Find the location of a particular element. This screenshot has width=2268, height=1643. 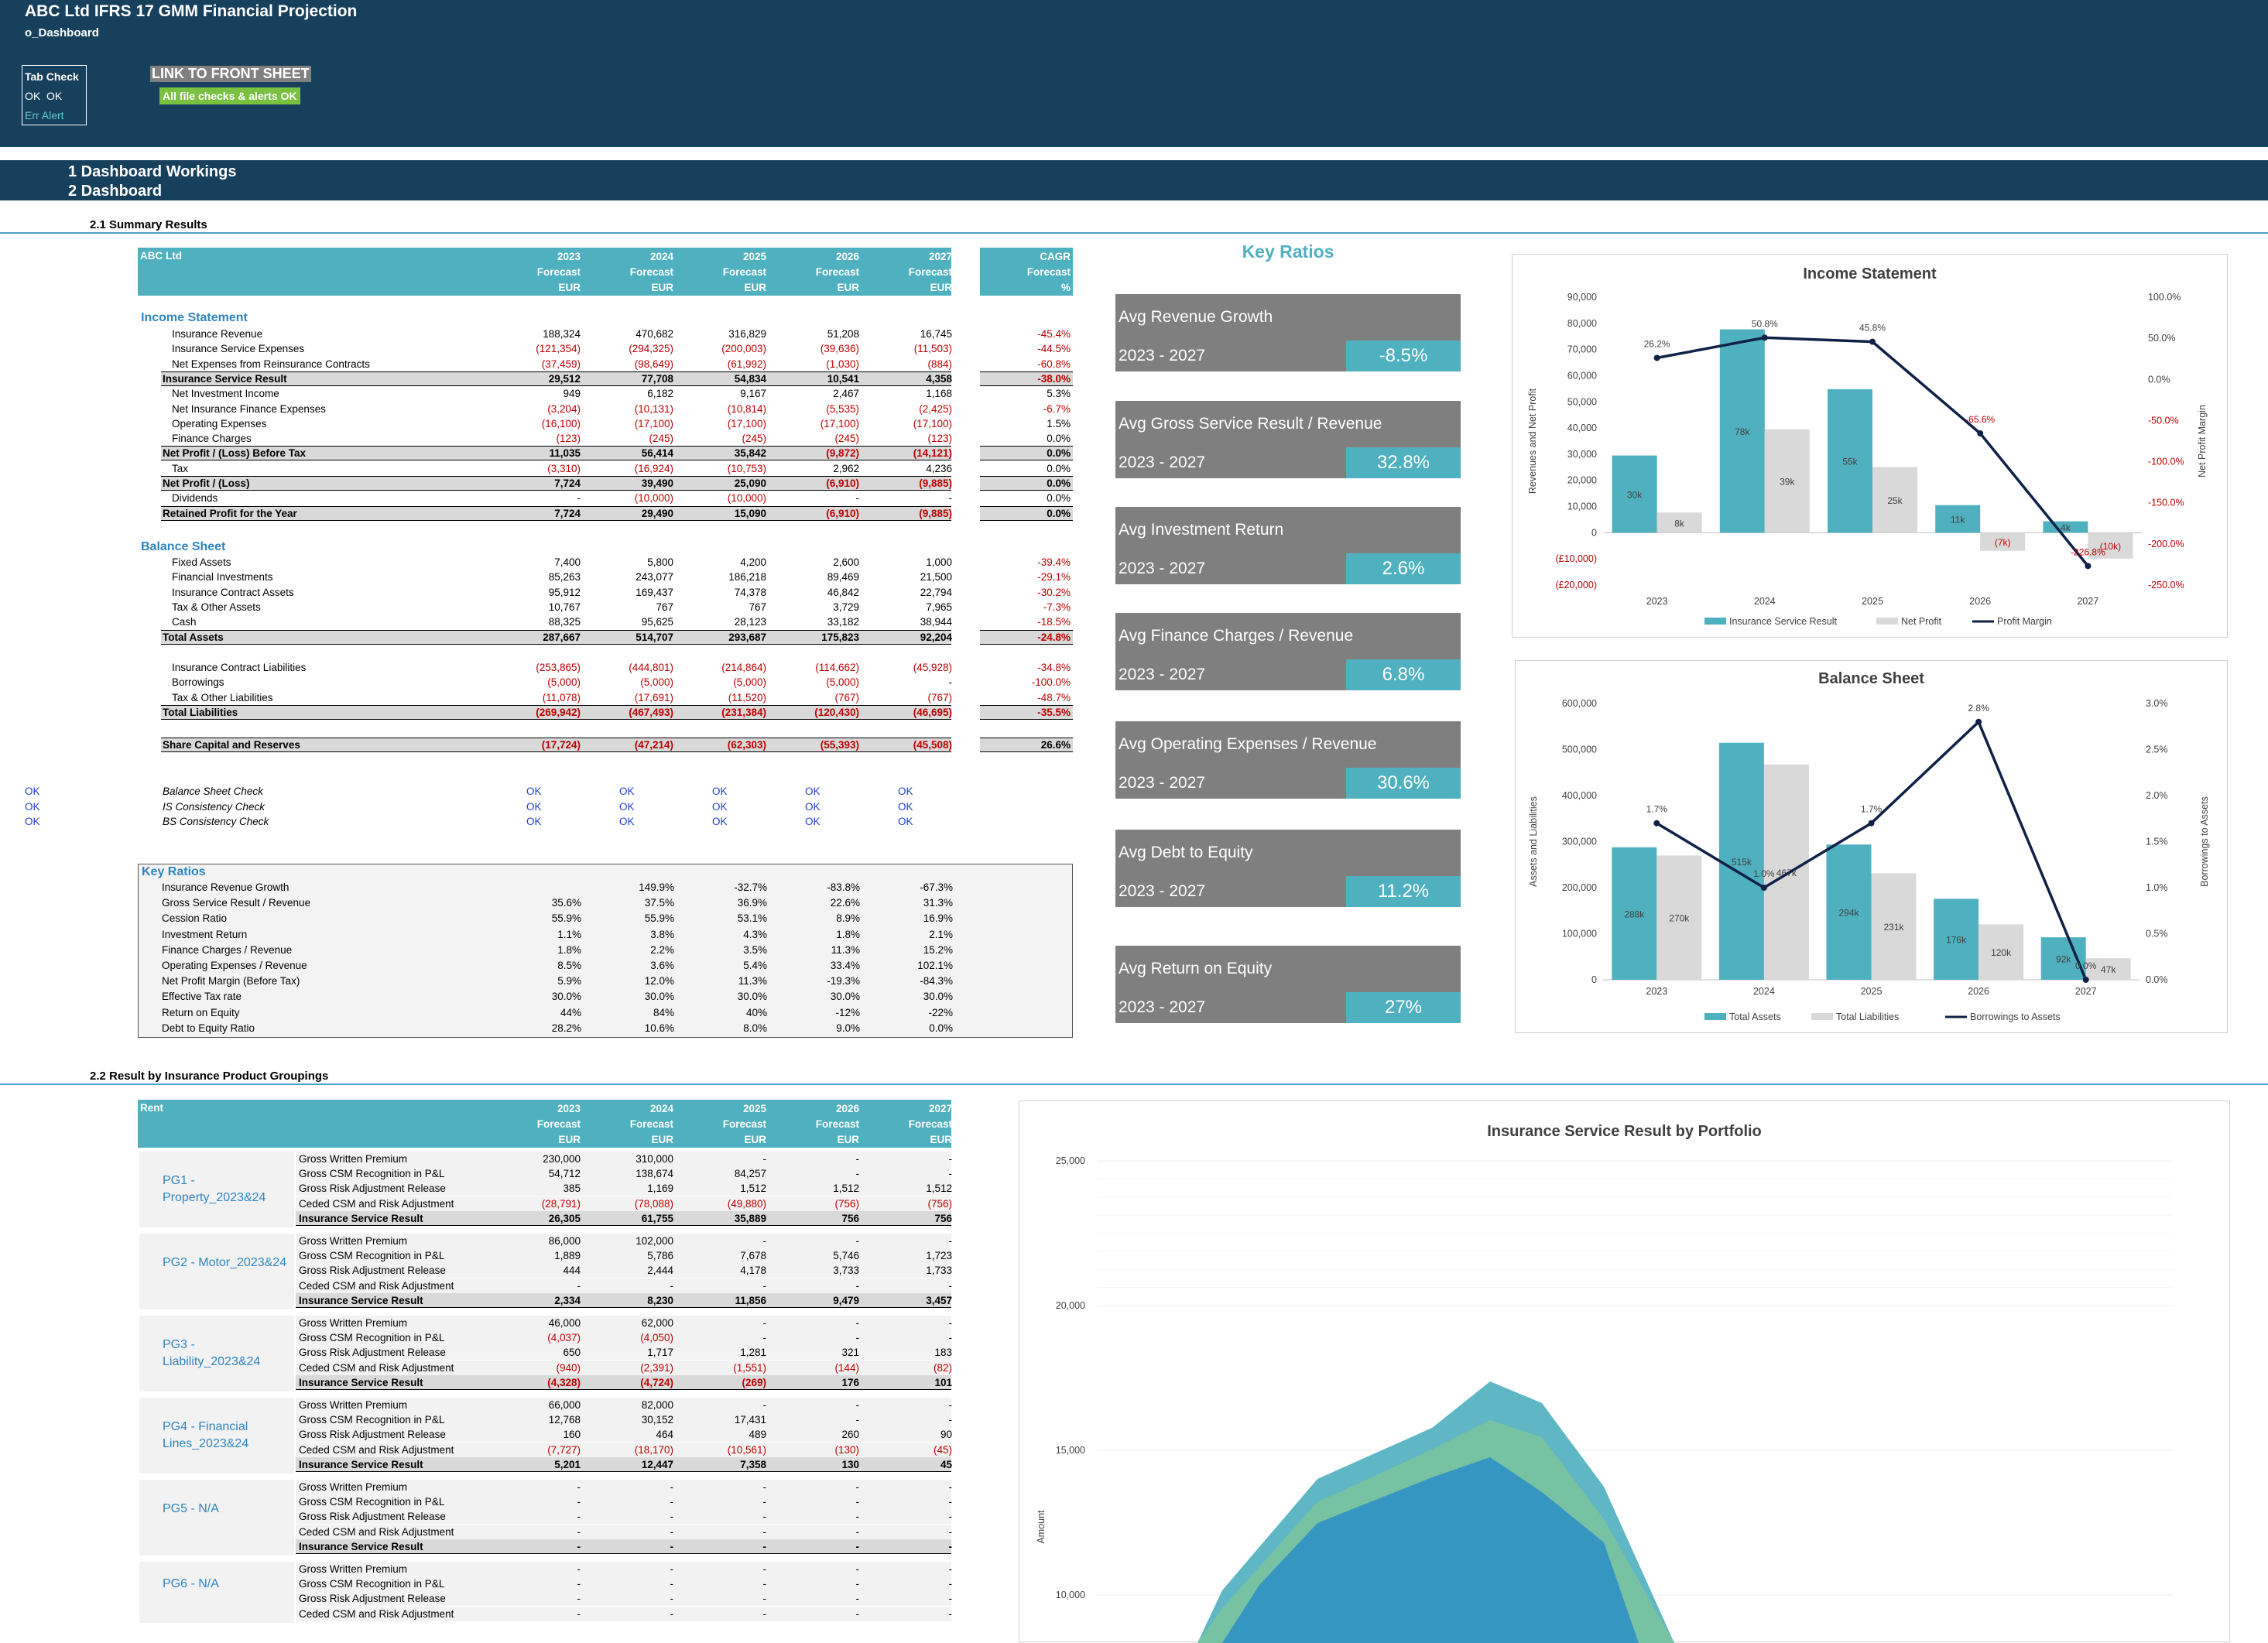

ratio-label: Finance Charges / Revenue is located at coordinates (227, 949).